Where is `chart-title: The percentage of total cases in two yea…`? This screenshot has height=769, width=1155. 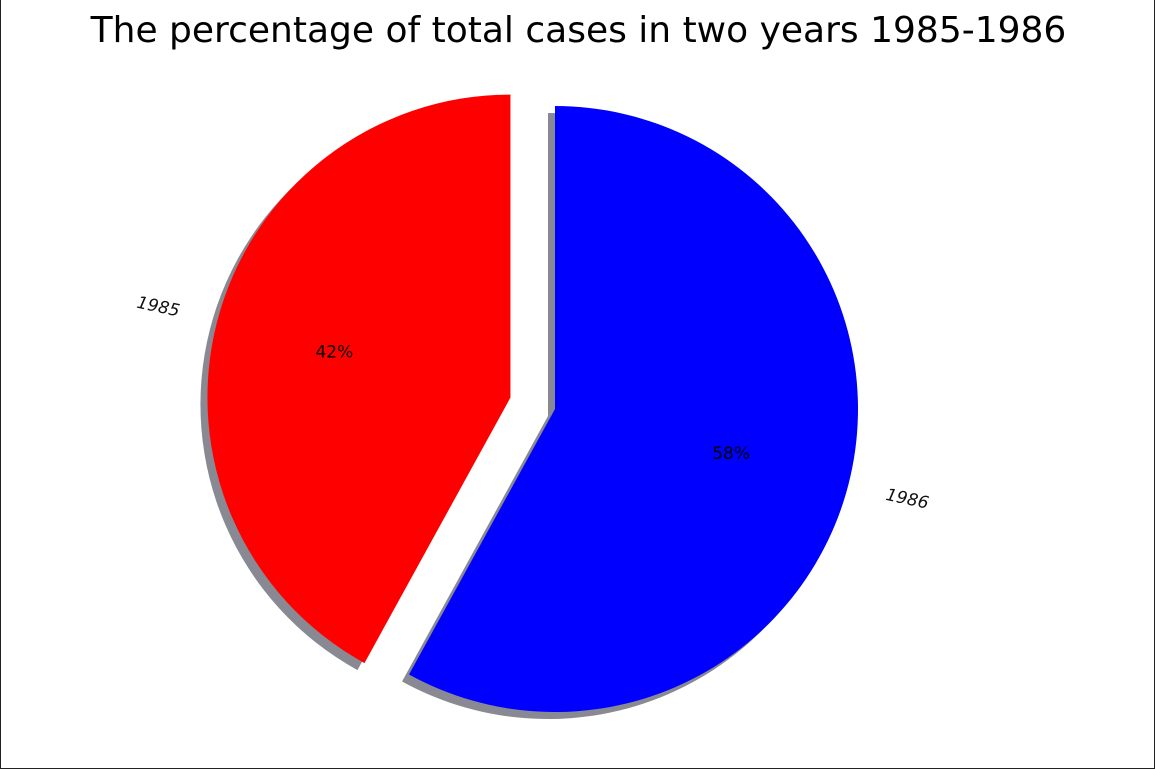 chart-title: The percentage of total cases in two yea… is located at coordinates (578, 30).